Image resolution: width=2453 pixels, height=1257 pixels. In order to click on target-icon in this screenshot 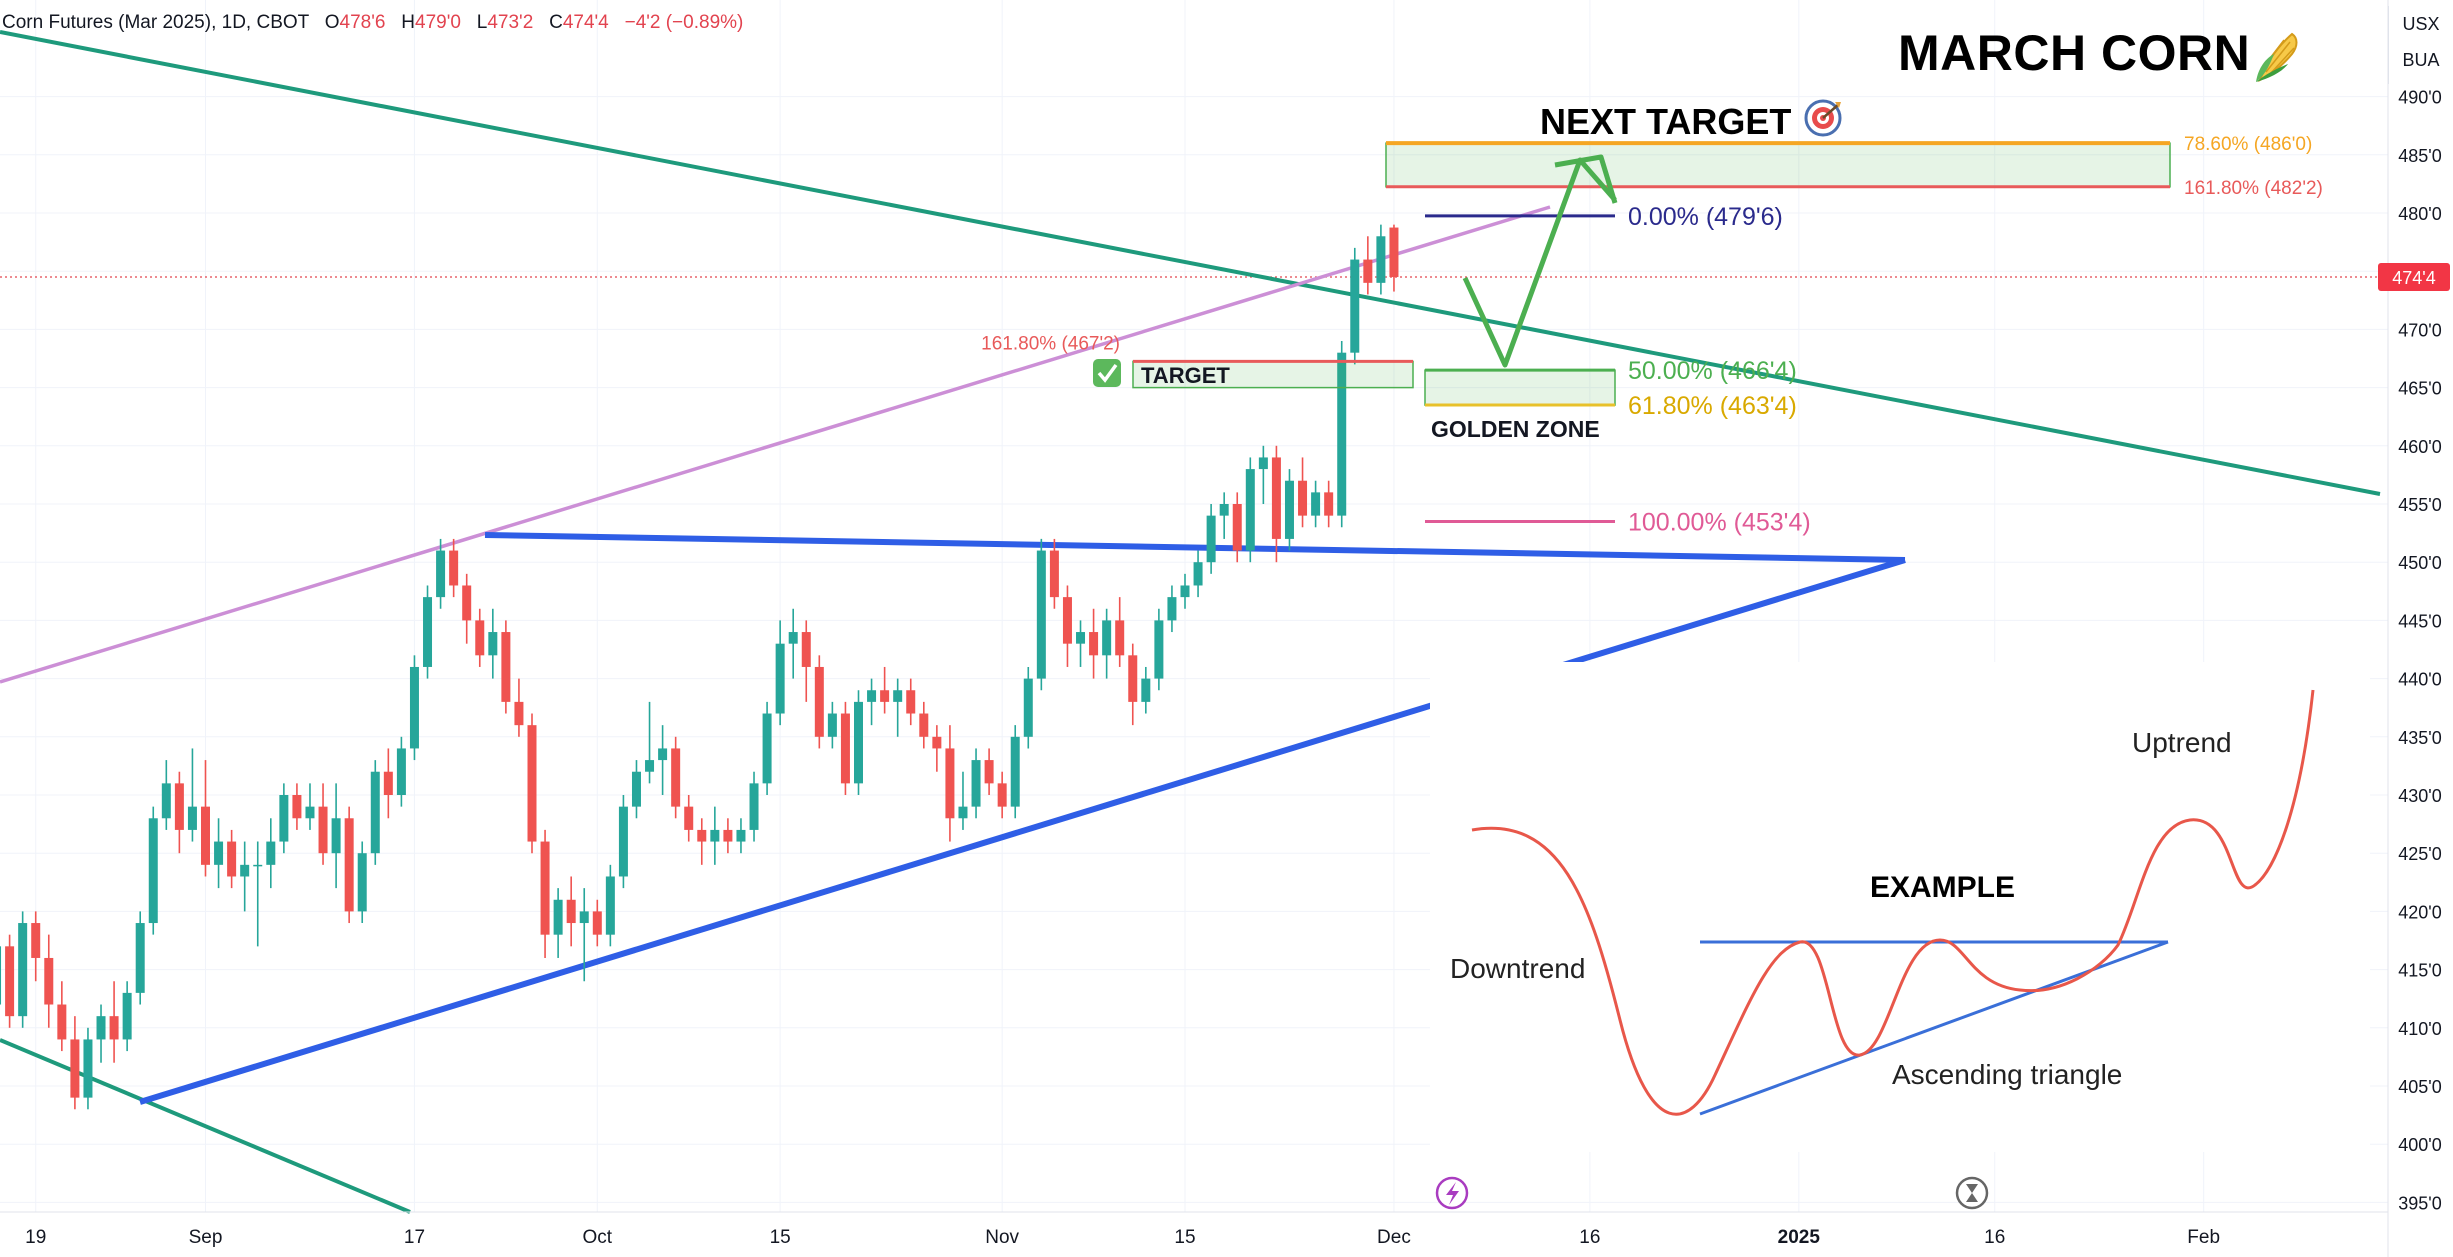, I will do `click(1823, 118)`.